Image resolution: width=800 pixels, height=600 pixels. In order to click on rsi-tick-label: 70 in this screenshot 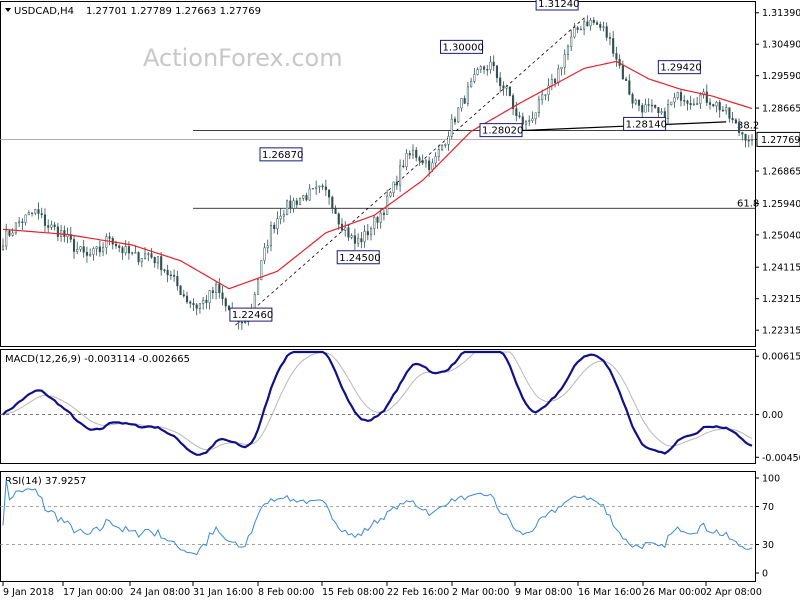, I will do `click(768, 507)`.